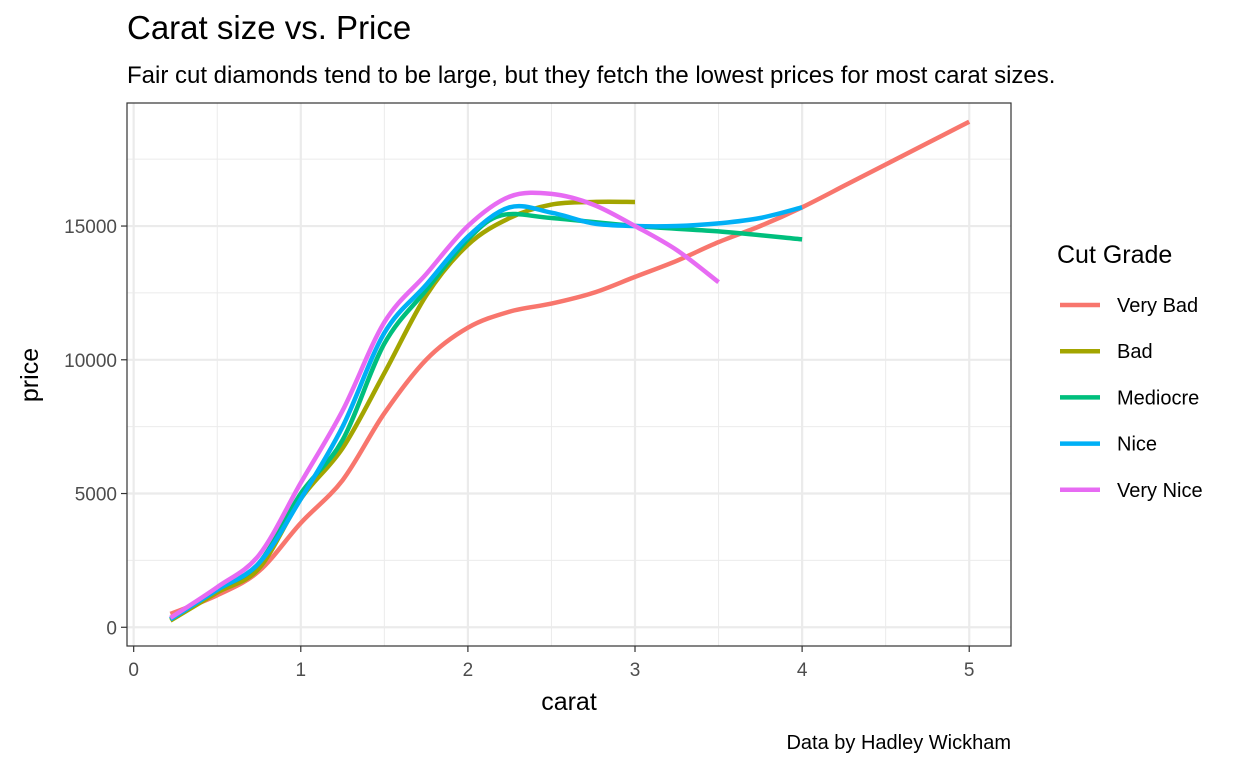 The width and height of the screenshot is (1248, 768). Describe the element at coordinates (1157, 306) in the screenshot. I see `legend-label-very-bad: Very Bad` at that location.